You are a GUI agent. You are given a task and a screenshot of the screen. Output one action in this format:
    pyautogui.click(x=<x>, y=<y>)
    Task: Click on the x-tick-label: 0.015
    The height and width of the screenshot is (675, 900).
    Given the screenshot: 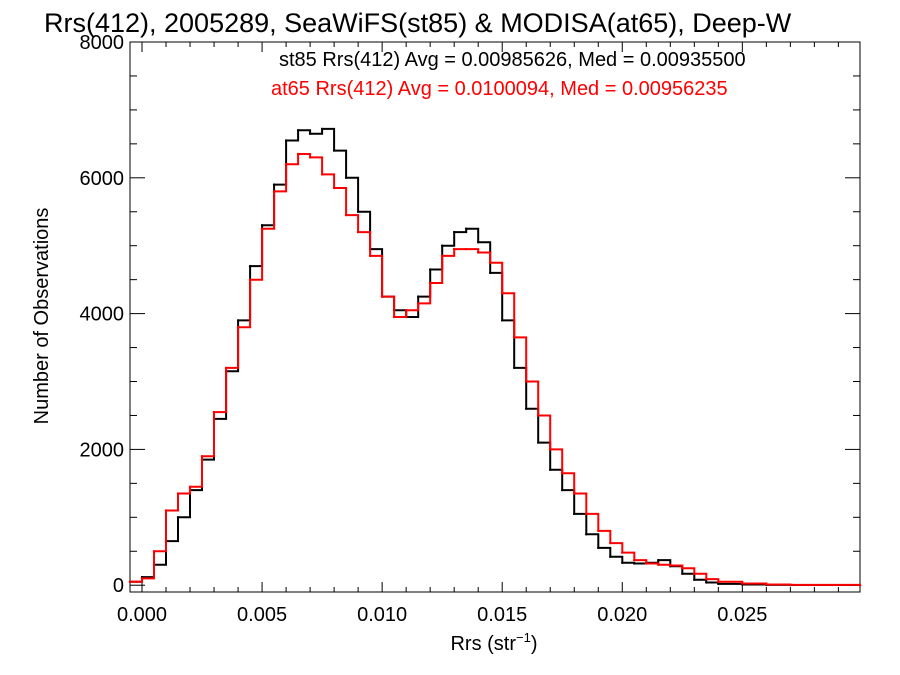 What is the action you would take?
    pyautogui.click(x=502, y=615)
    